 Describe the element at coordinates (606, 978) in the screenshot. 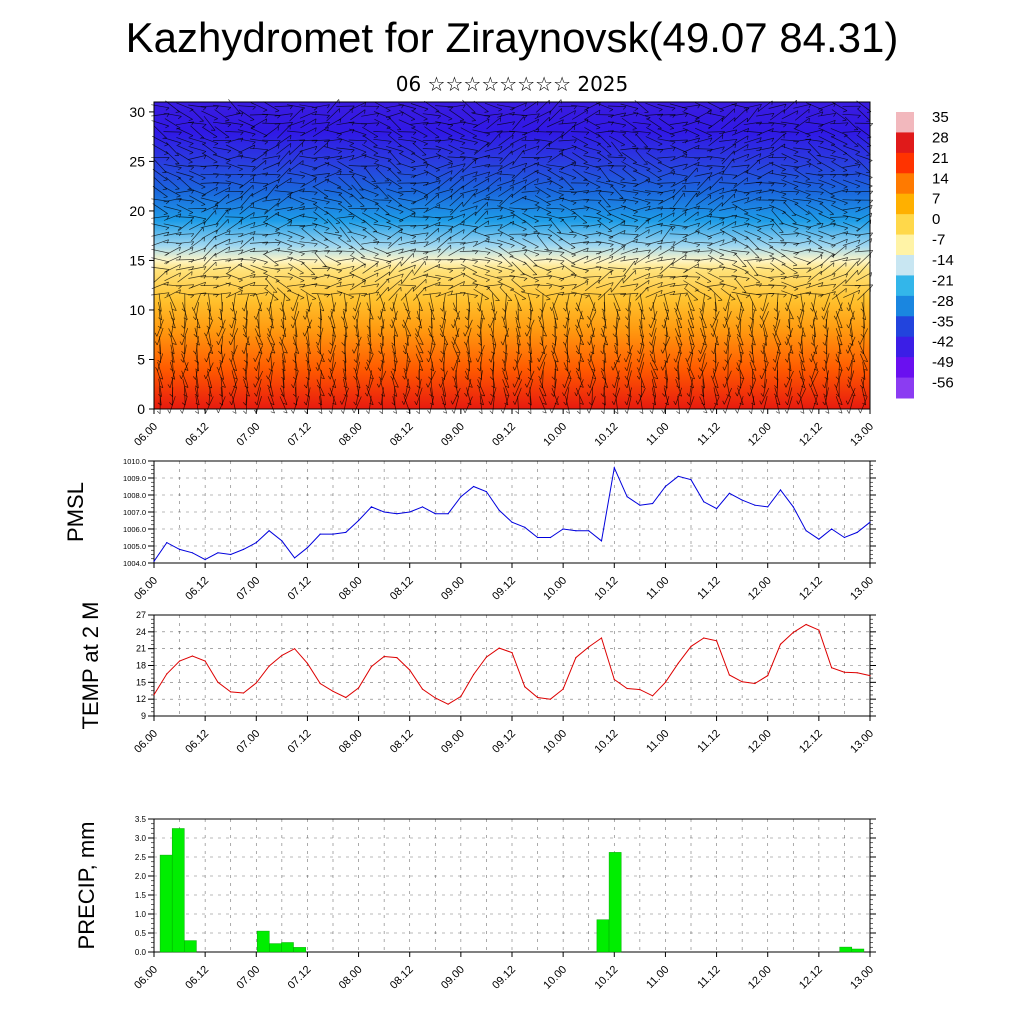

I see `x-tick-label: 10.12` at that location.